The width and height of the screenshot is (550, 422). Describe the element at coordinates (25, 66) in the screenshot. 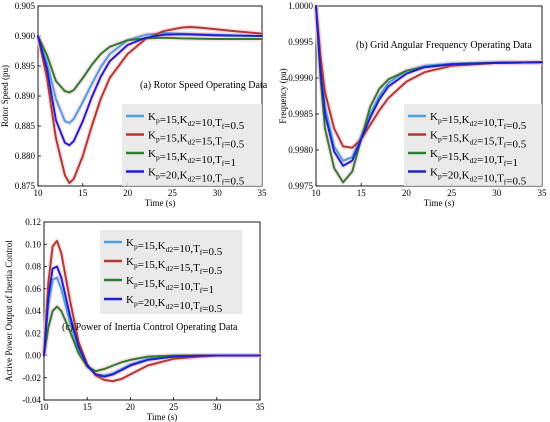

I see `y-tick-label: 0.895` at that location.